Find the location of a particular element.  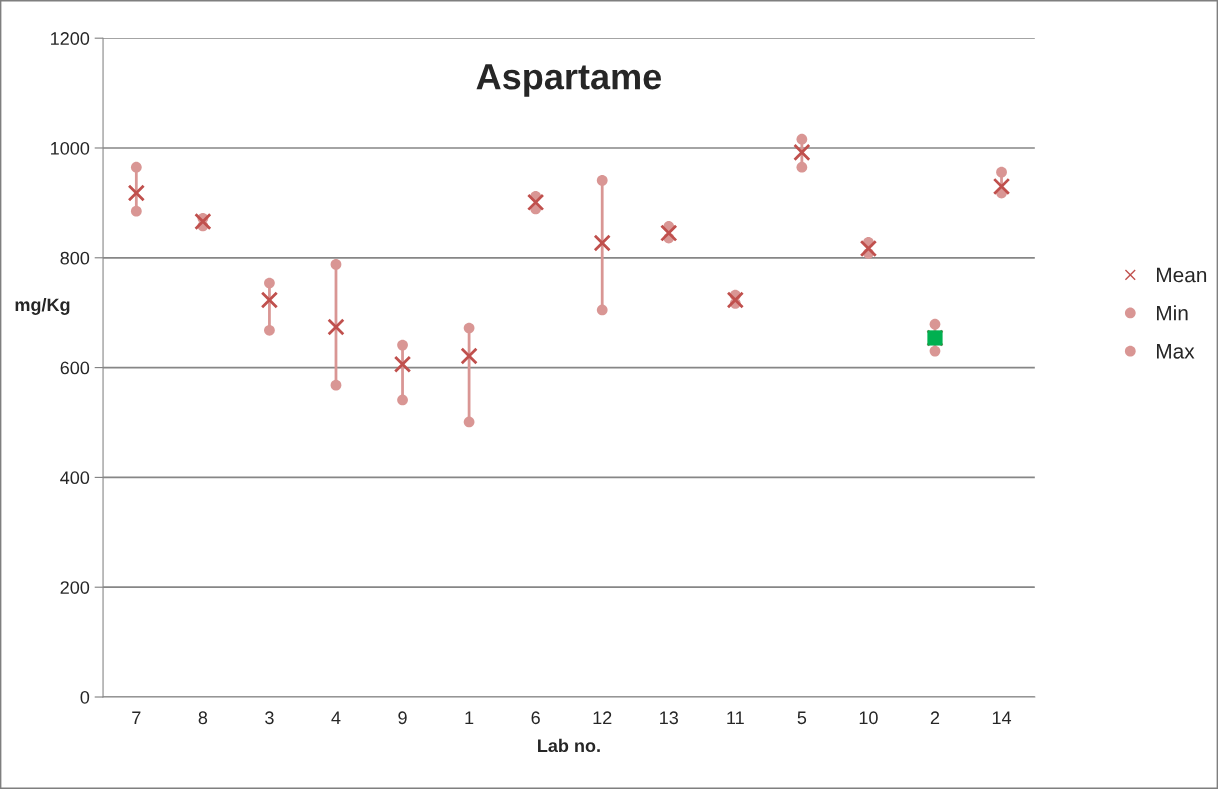

legend-label: Min is located at coordinates (1172, 313).